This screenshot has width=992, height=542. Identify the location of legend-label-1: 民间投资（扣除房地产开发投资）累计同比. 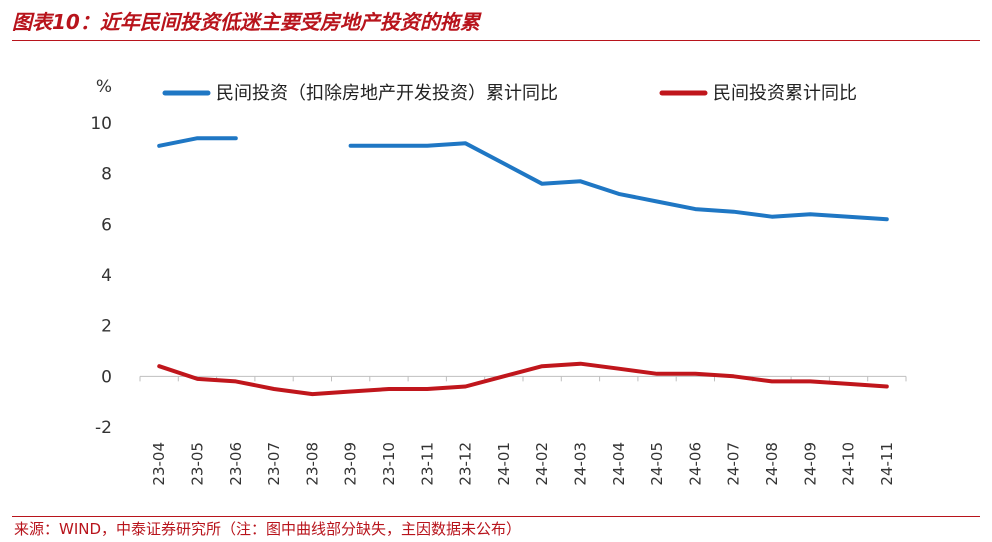
(387, 93).